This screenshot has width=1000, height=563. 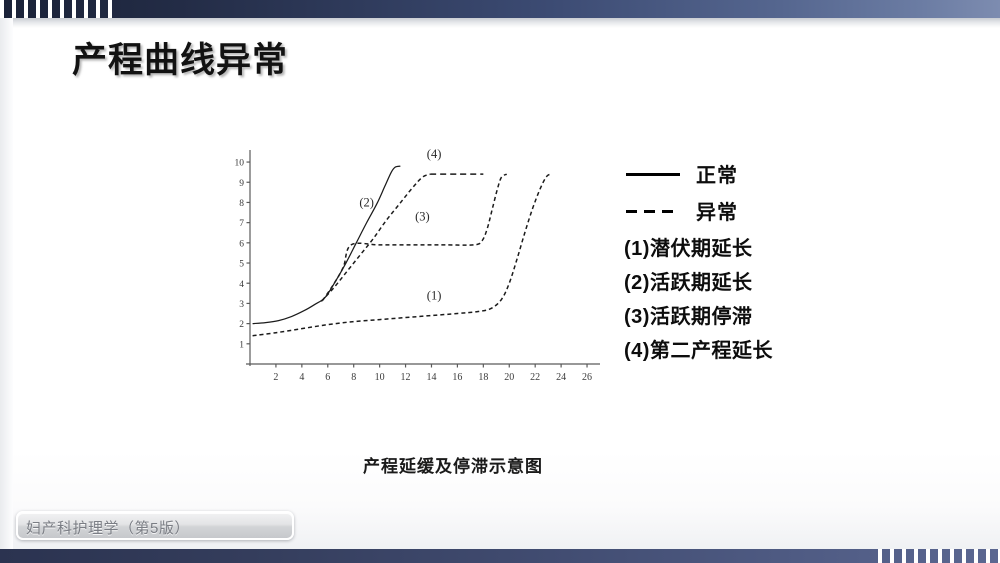 What do you see at coordinates (717, 176) in the screenshot?
I see `legend-label-normal: 正常` at bounding box center [717, 176].